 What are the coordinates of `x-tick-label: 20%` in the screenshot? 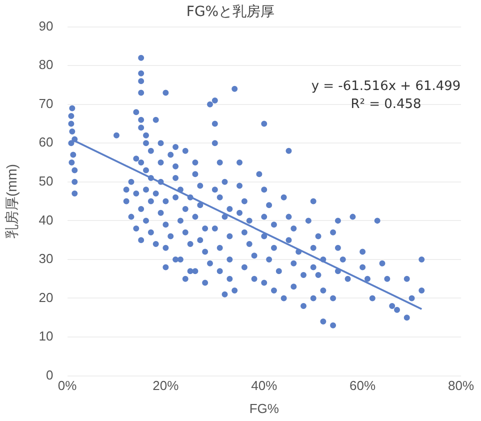 It's located at (166, 386).